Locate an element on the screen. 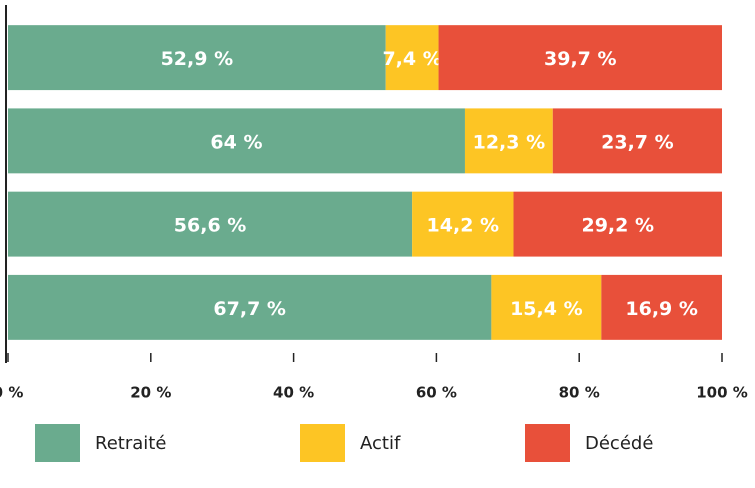  value-label: 56,6 % is located at coordinates (210, 226).